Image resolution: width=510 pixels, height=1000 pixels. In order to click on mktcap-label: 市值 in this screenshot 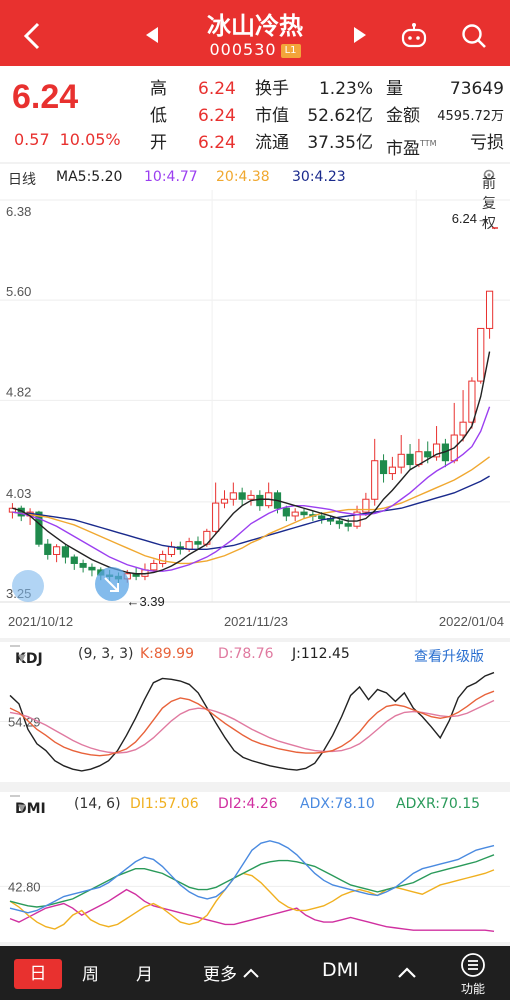, I will do `click(272, 116)`.